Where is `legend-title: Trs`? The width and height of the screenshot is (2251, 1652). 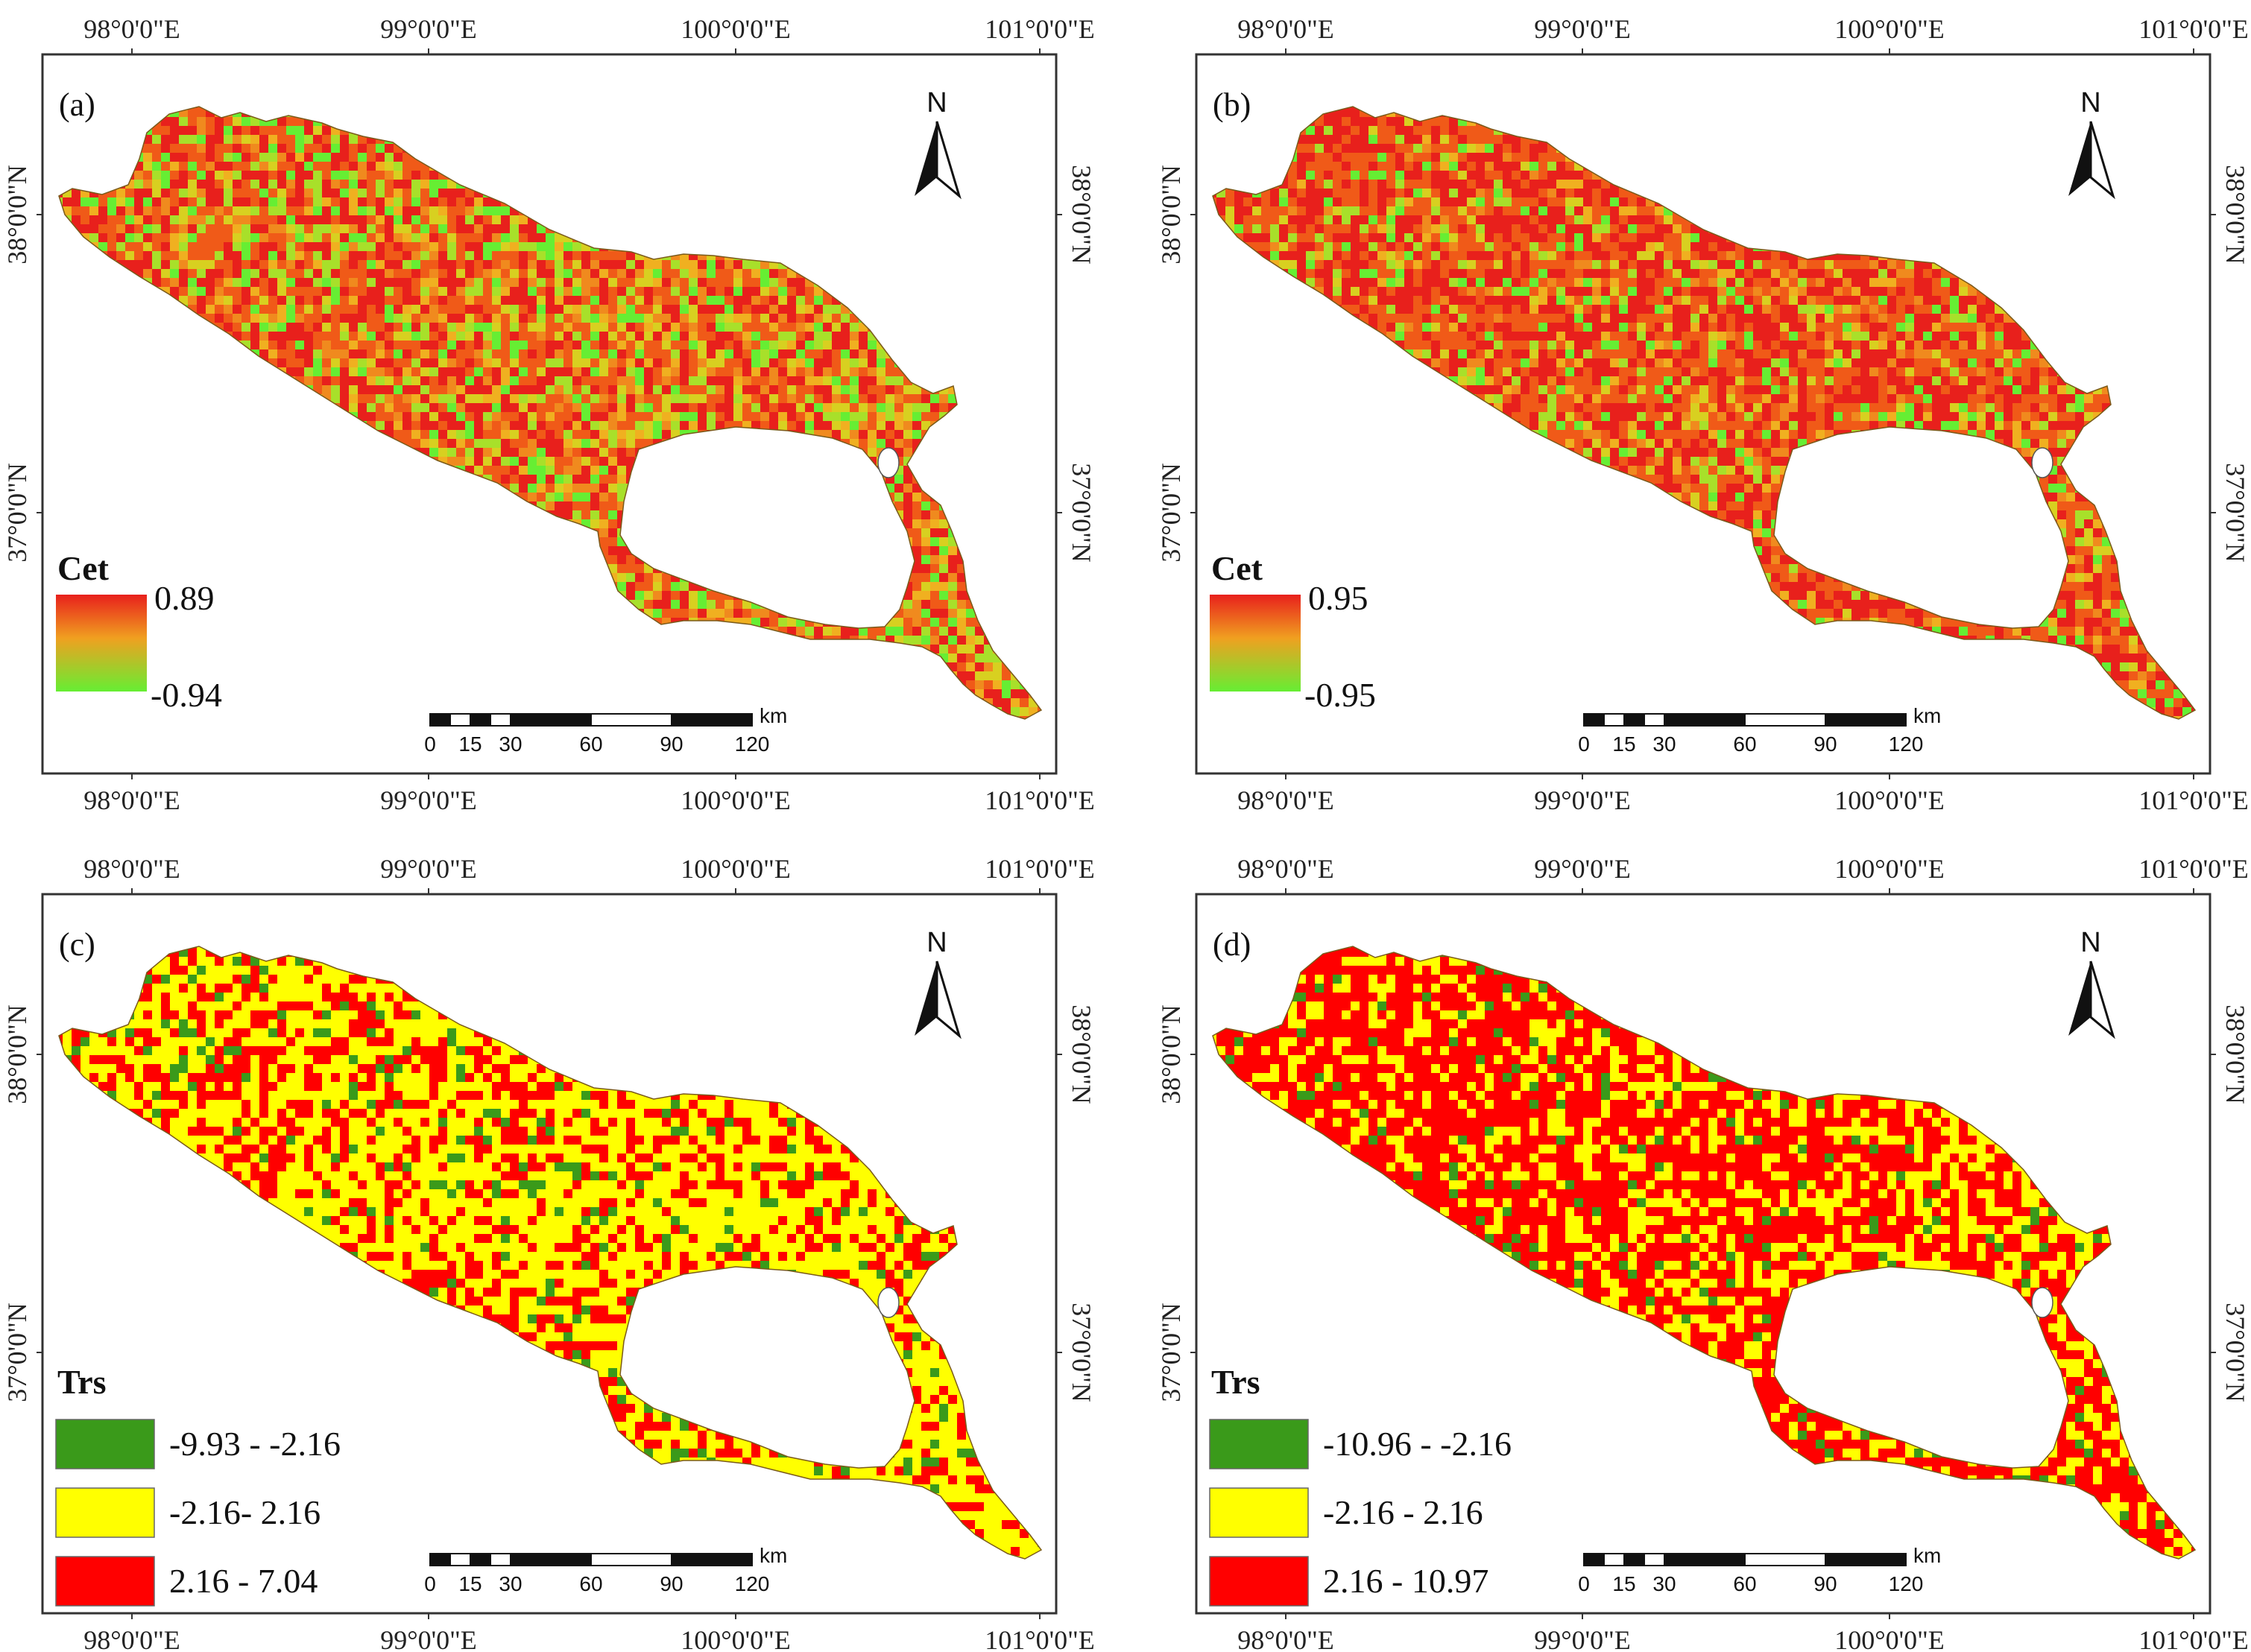
legend-title: Trs is located at coordinates (82, 1382).